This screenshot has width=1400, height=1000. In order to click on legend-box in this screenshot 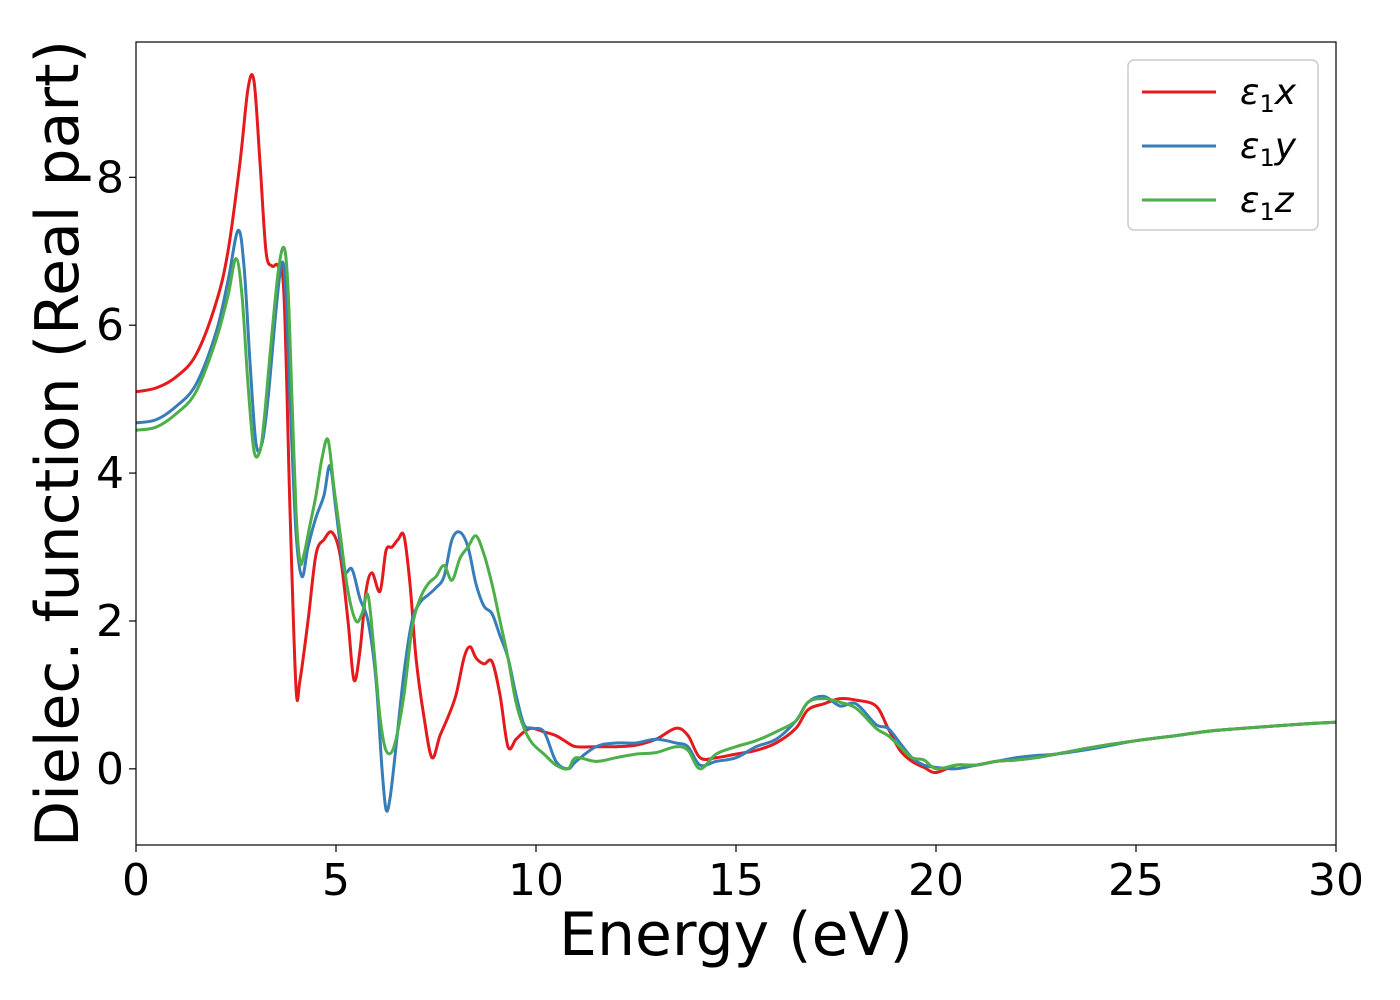, I will do `click(1223, 145)`.